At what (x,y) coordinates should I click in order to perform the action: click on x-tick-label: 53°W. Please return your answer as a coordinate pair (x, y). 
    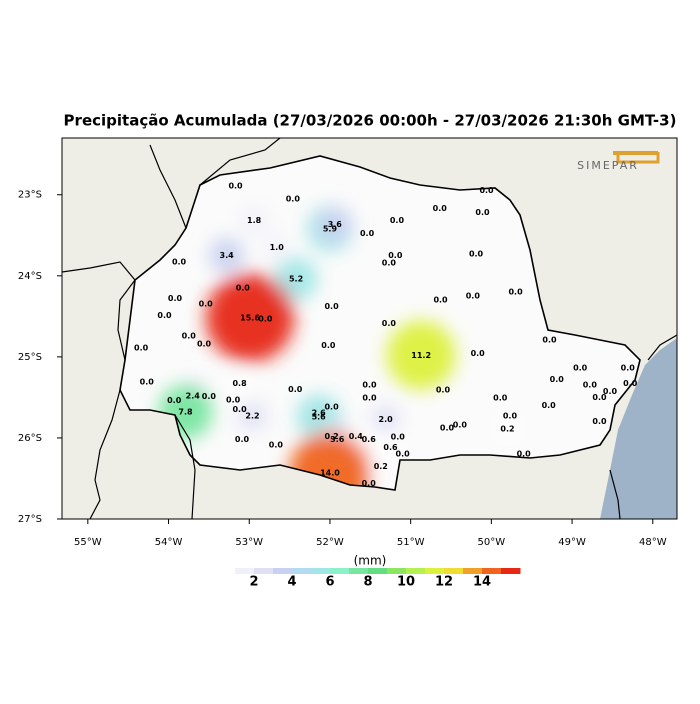
    Looking at the image, I should click on (249, 542).